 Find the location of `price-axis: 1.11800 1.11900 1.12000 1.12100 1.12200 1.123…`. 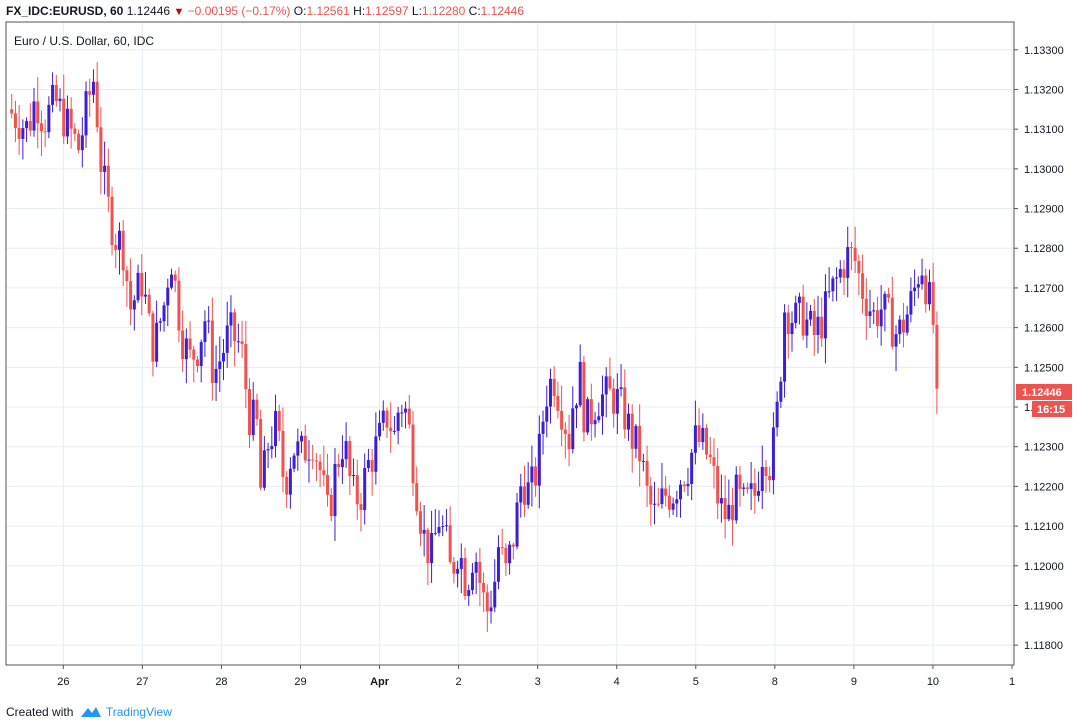

price-axis: 1.11800 1.11900 1.12000 1.12100 1.12200 1.123… is located at coordinates (1039, 348).